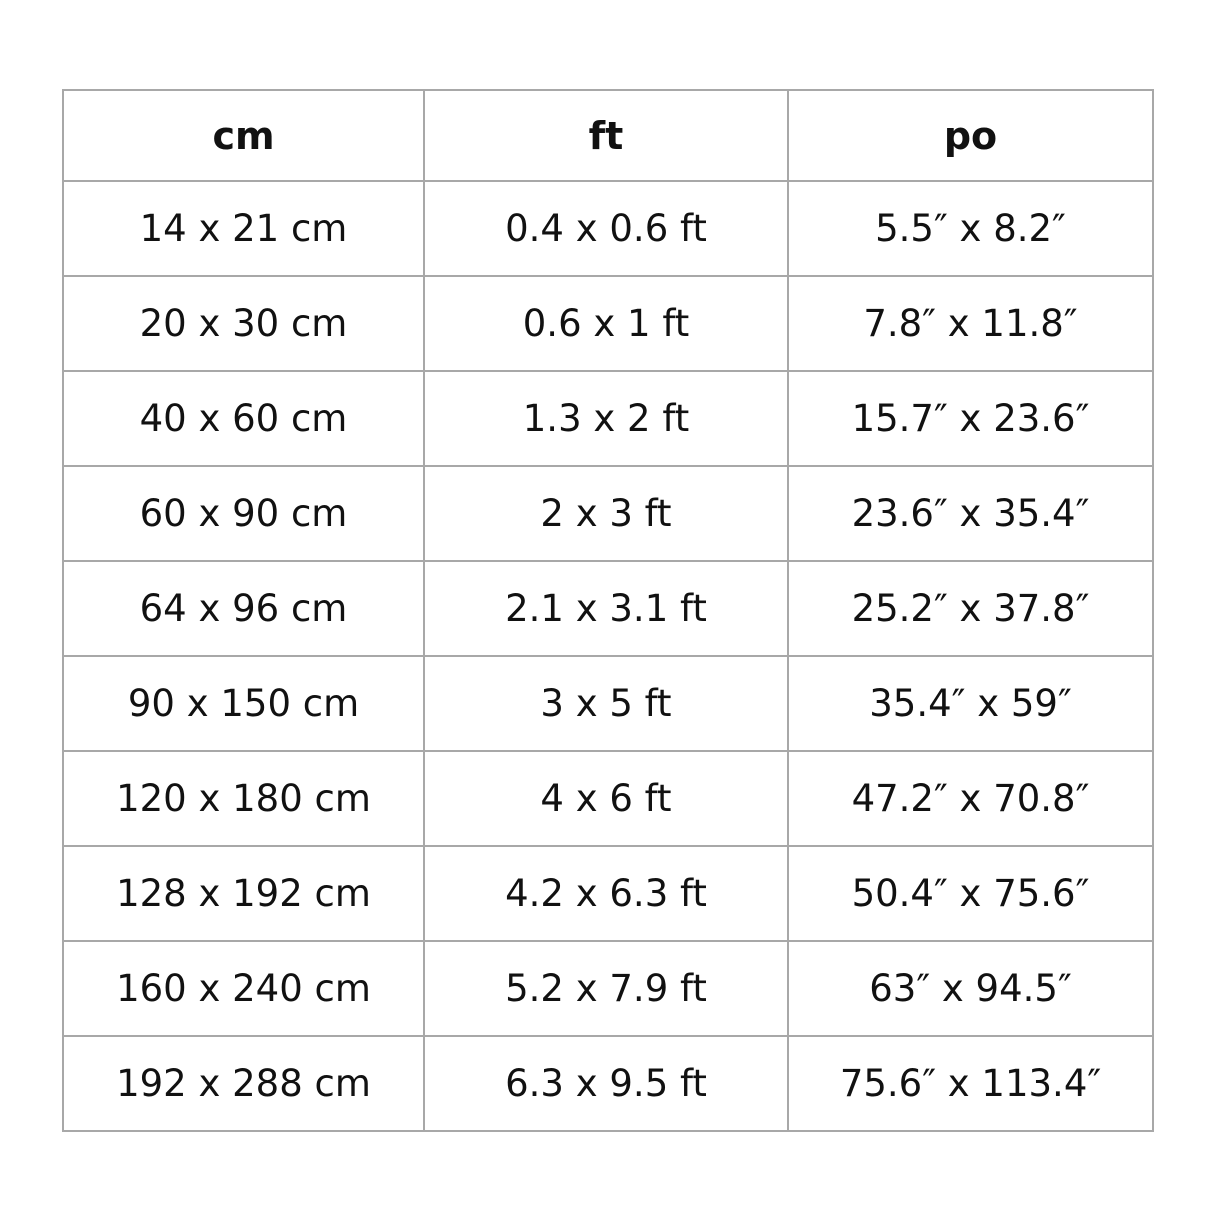 The height and width of the screenshot is (1214, 1214). What do you see at coordinates (243, 608) in the screenshot?
I see `cell-cm: 64 x 96 cm` at bounding box center [243, 608].